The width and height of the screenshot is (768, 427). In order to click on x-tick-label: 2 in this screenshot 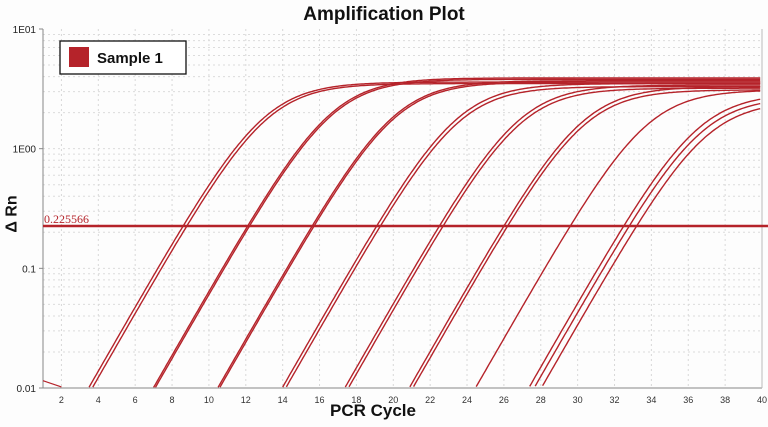, I will do `click(61, 400)`.